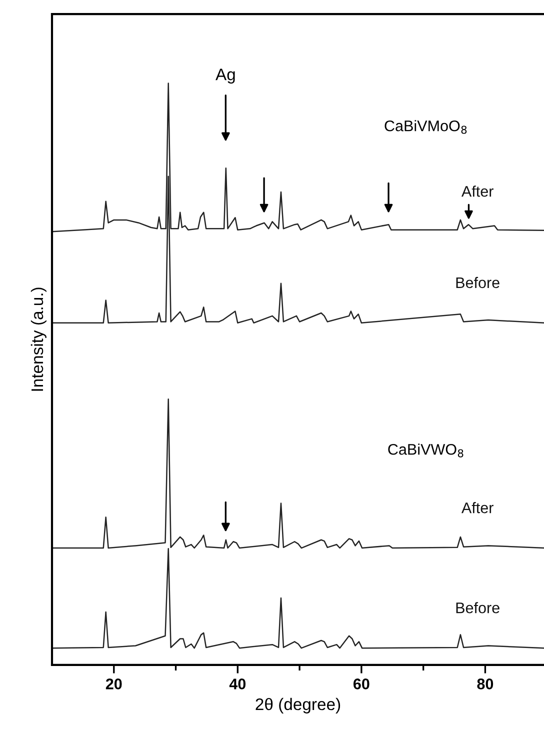 The height and width of the screenshot is (738, 544). I want to click on annotation: CaBiVWO$_{8}$, so click(426, 451).